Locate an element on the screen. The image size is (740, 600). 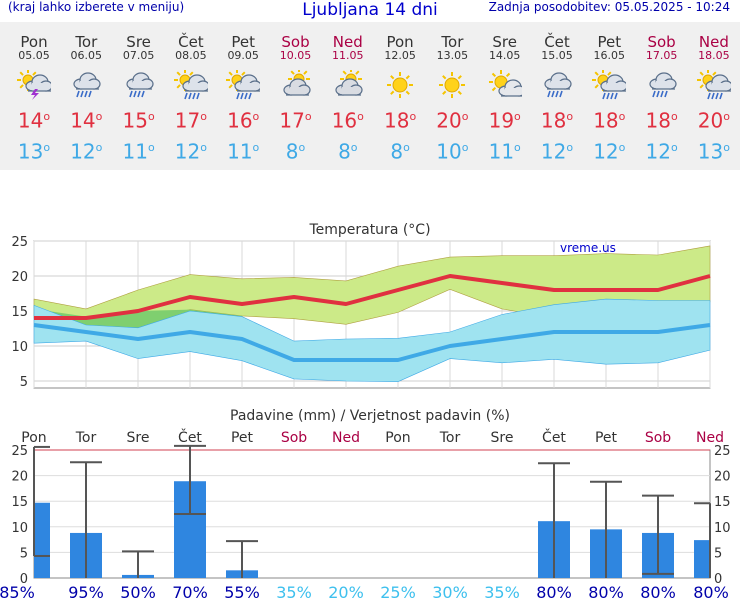
precip-y-tick-right: 5 is located at coordinates (718, 553).